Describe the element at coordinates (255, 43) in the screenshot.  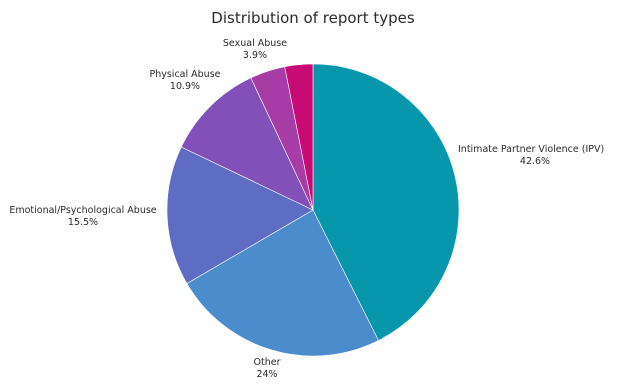
I see `slice-label-sexual-abuse: Sexual Abuse` at that location.